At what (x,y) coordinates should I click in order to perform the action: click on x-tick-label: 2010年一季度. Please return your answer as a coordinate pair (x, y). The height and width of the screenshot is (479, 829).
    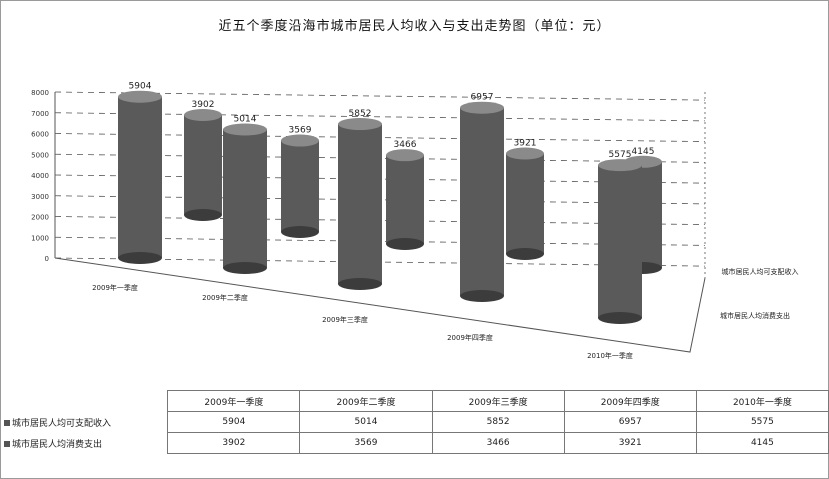
    Looking at the image, I should click on (610, 355).